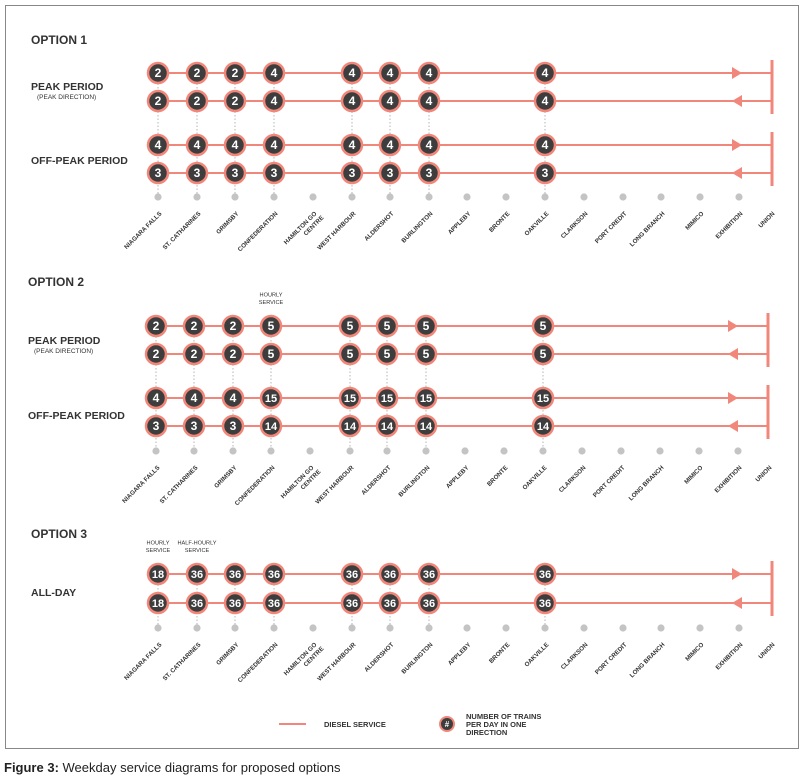 This screenshot has height=784, width=805. I want to click on legend-circle-symbol: #, so click(447, 724).